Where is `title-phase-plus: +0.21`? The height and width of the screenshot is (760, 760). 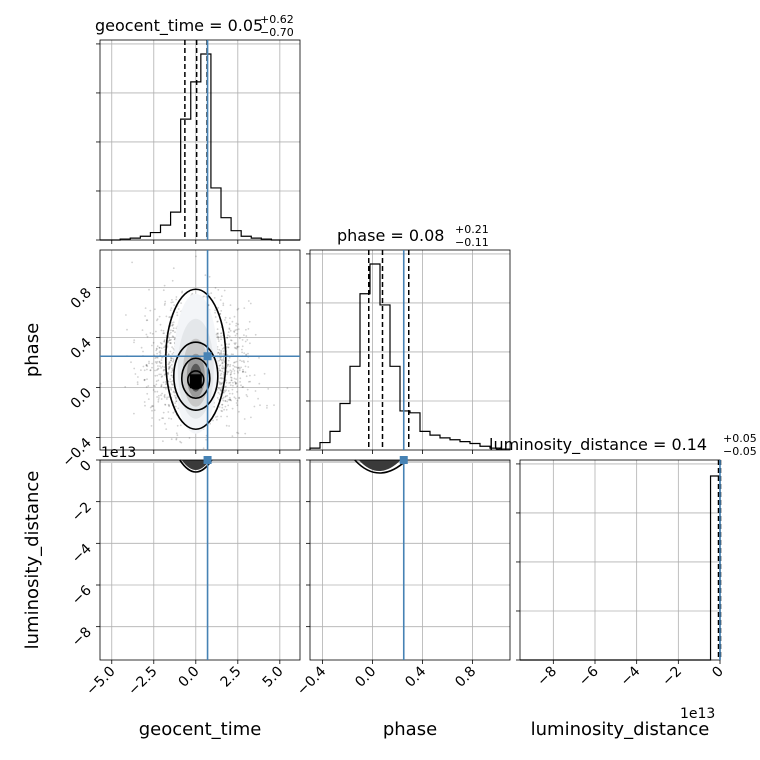 title-phase-plus: +0.21 is located at coordinates (472, 229).